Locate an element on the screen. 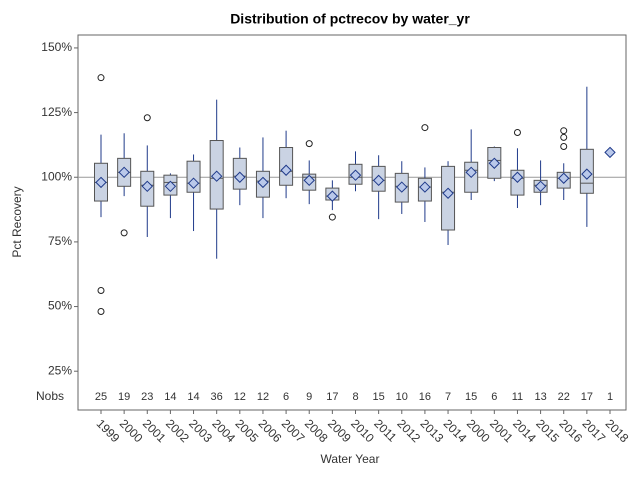 This screenshot has height=480, width=640. count-value: 9 is located at coordinates (309, 397).